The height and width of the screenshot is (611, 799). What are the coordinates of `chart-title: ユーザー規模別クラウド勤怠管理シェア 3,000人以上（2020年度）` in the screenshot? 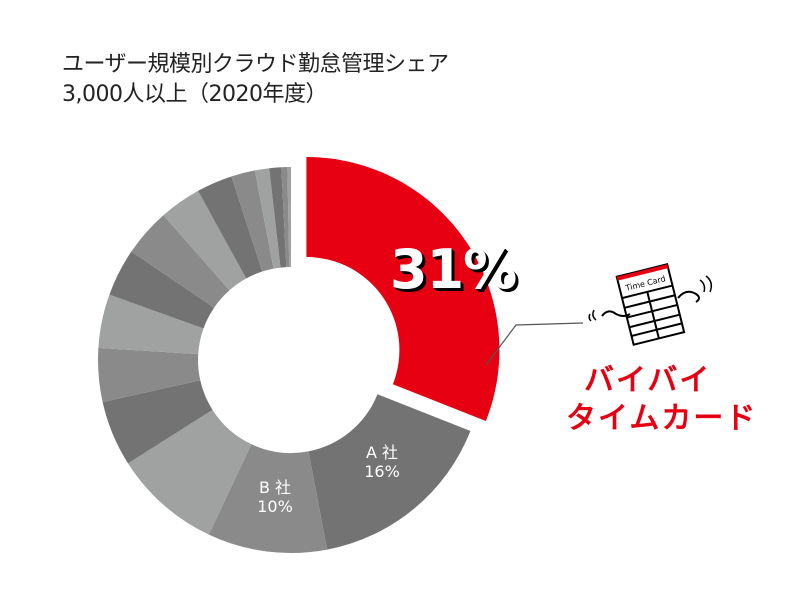 It's located at (255, 80).